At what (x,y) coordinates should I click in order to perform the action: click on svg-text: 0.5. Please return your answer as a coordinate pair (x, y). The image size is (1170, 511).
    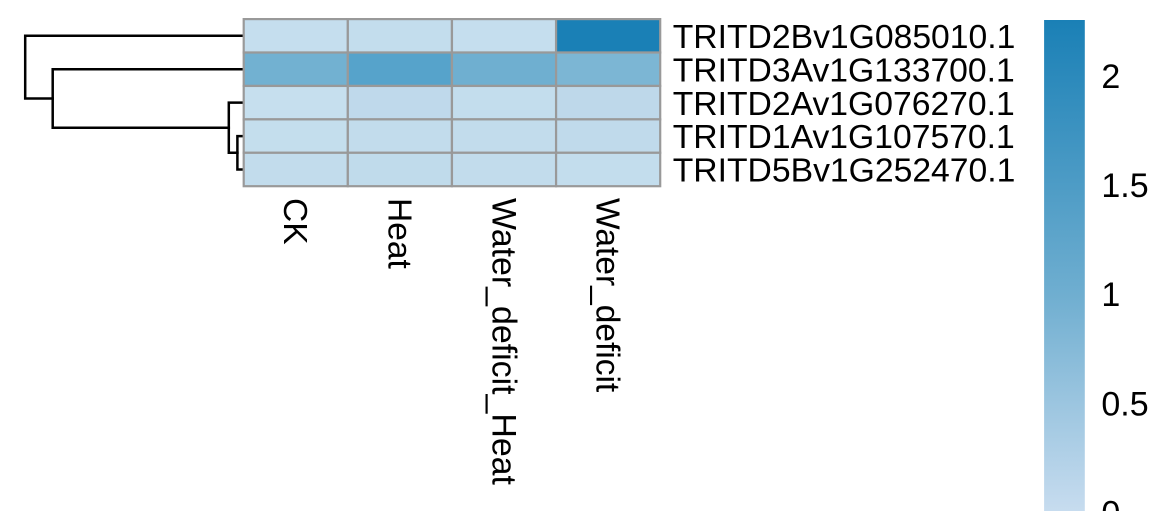
    Looking at the image, I should click on (1124, 404).